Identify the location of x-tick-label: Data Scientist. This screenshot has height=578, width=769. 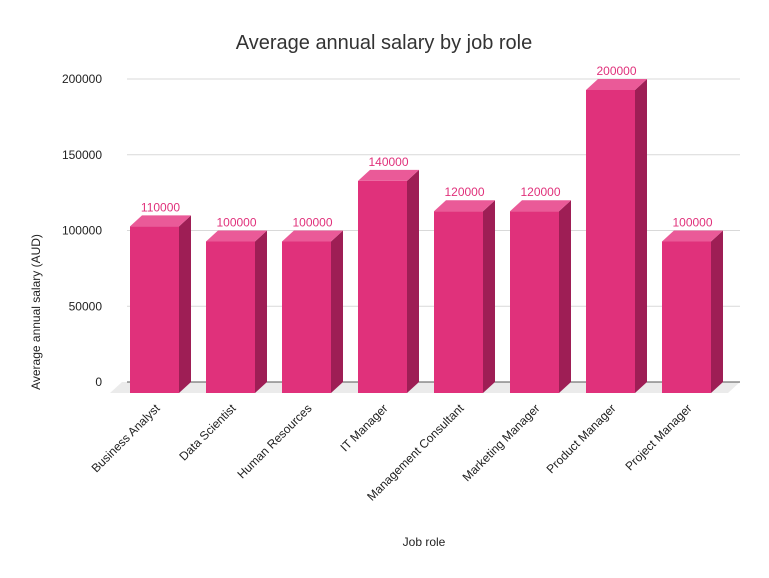
(207, 432).